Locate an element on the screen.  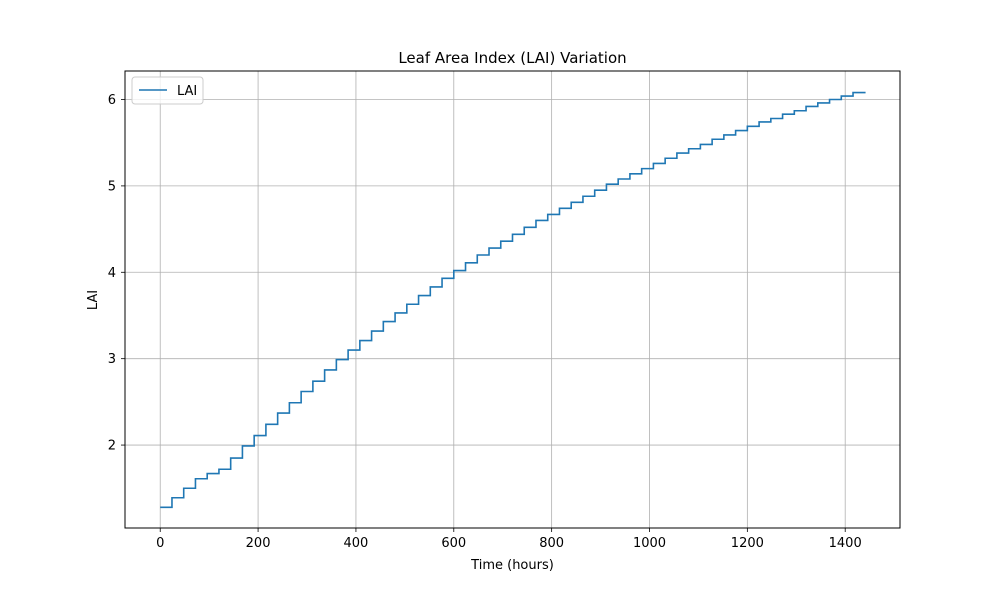
x-axis: 0 200 400 600 800 1000 1200 1400 is located at coordinates (509, 539).